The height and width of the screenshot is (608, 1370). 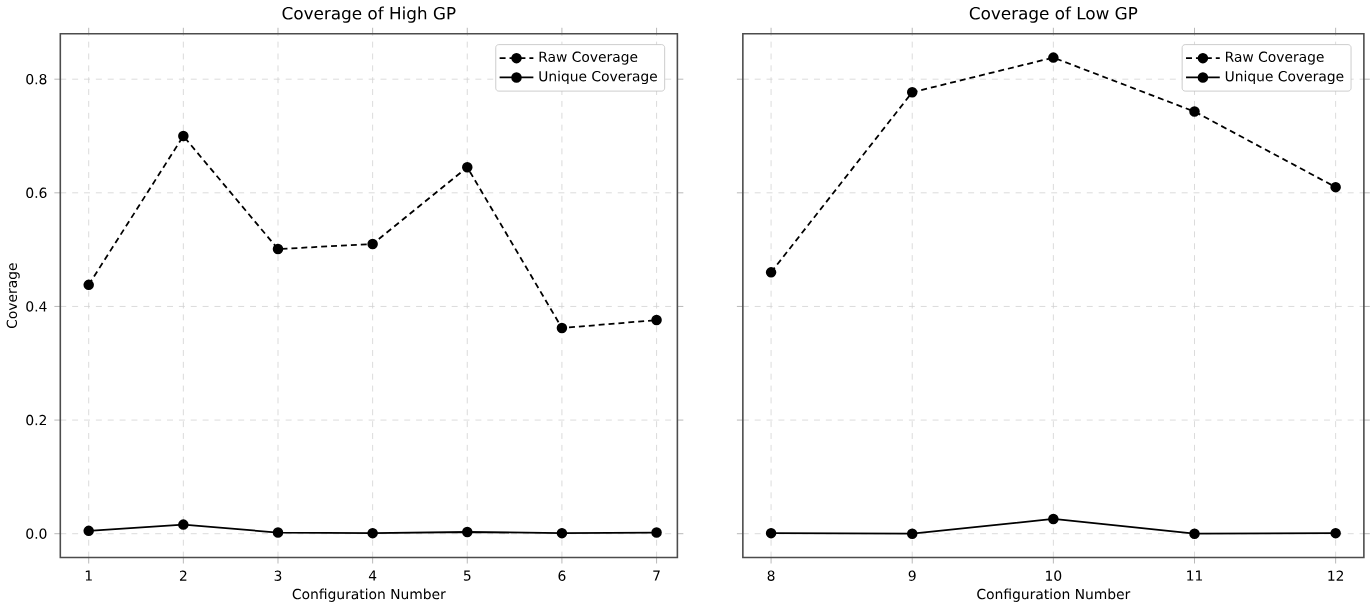 What do you see at coordinates (369, 14) in the screenshot?
I see `chart-title: Coverage of High GP` at bounding box center [369, 14].